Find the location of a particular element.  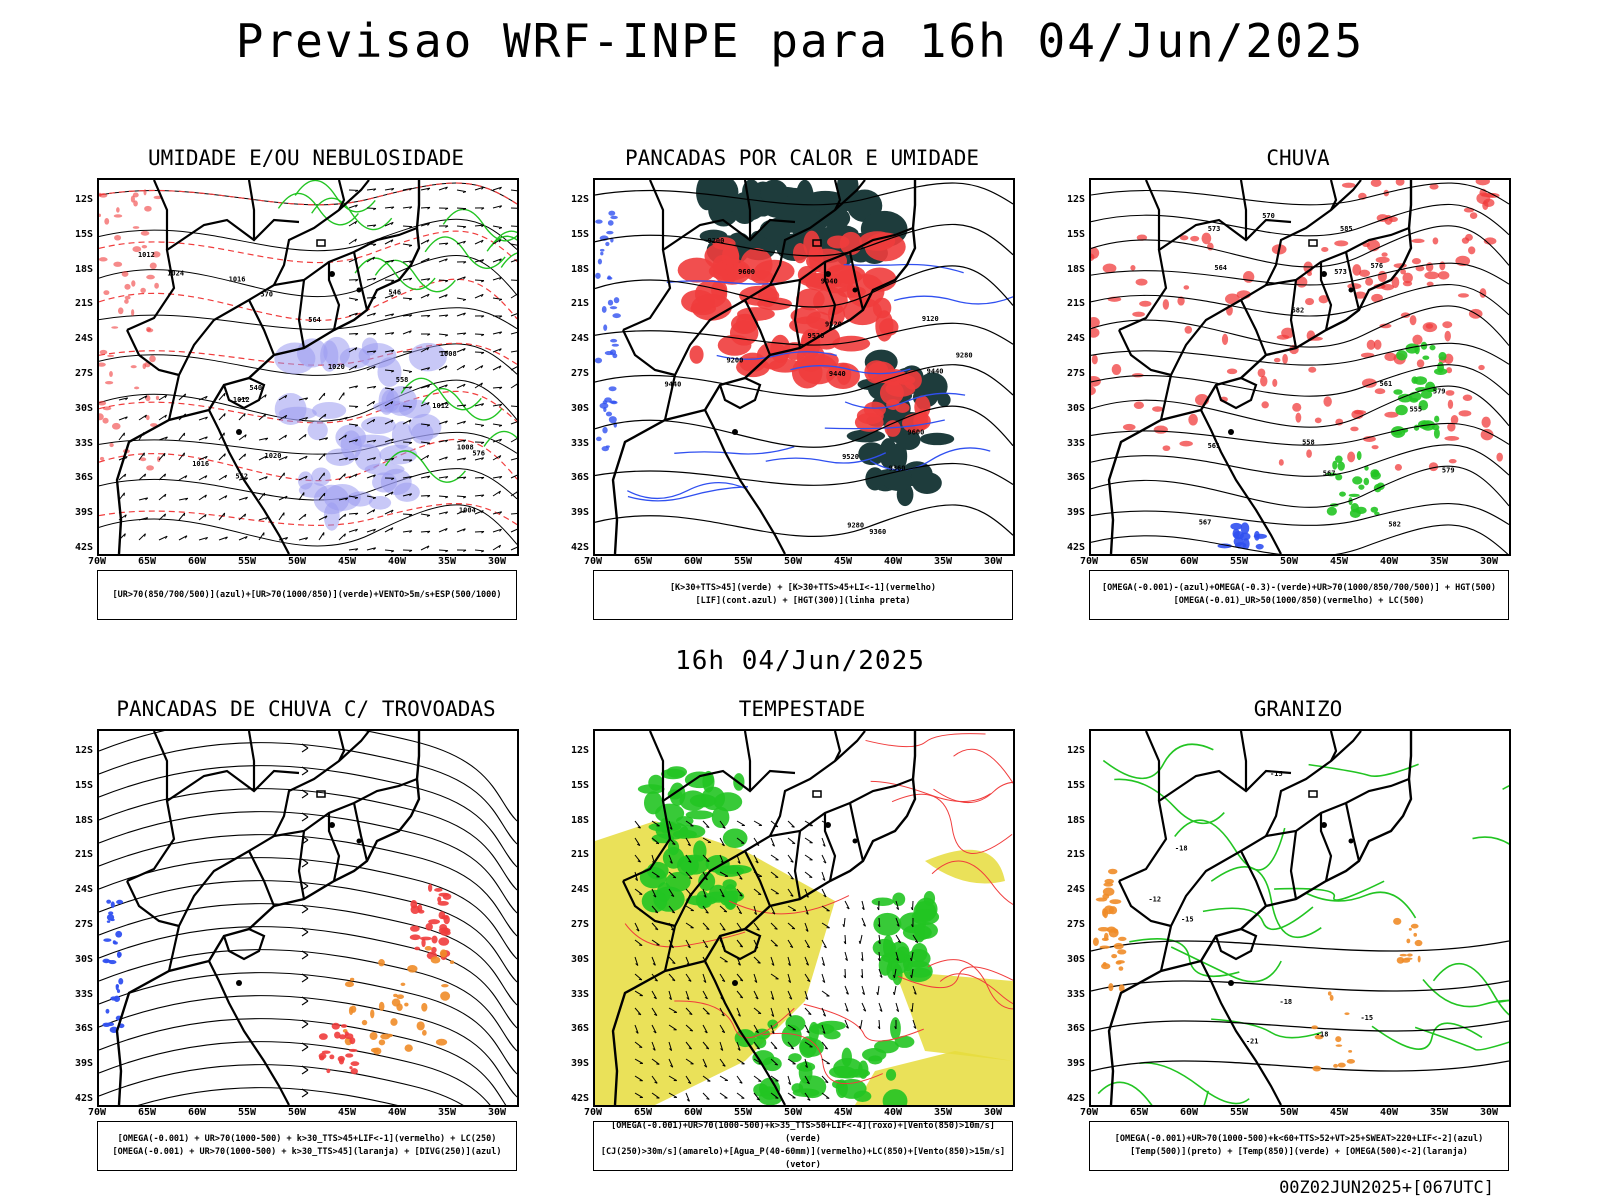

map-granizo: -15 -15 -15 -18 -18 -18 -21 -12 is located at coordinates (1300, 918).